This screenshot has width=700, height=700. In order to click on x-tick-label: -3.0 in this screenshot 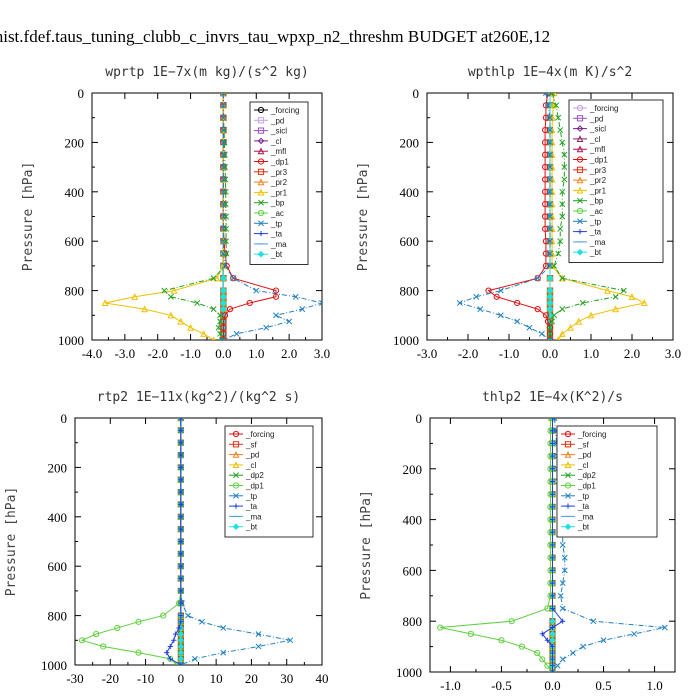, I will do `click(427, 353)`.